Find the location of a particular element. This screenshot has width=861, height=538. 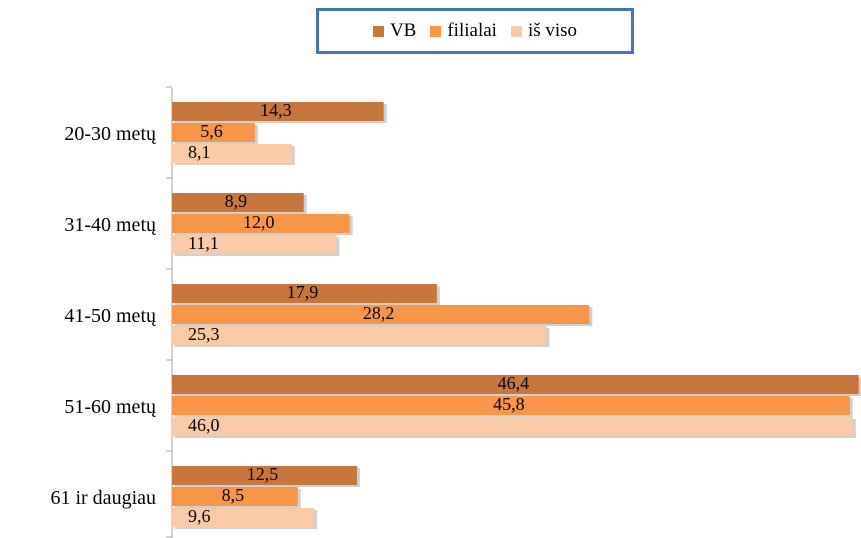

data-label: 9,6 is located at coordinates (199, 516).